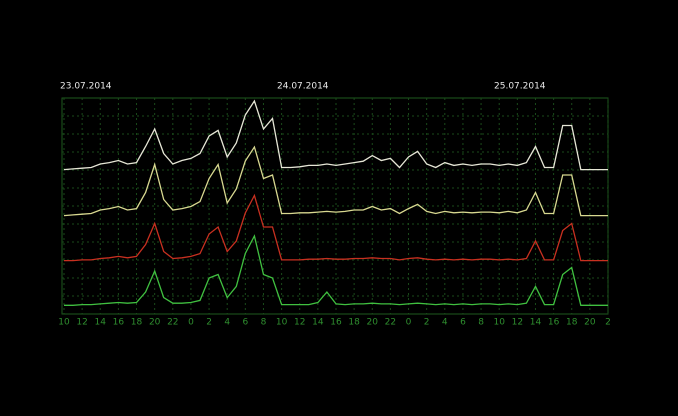  I want to click on date-label: 25.07.2014, so click(520, 87).